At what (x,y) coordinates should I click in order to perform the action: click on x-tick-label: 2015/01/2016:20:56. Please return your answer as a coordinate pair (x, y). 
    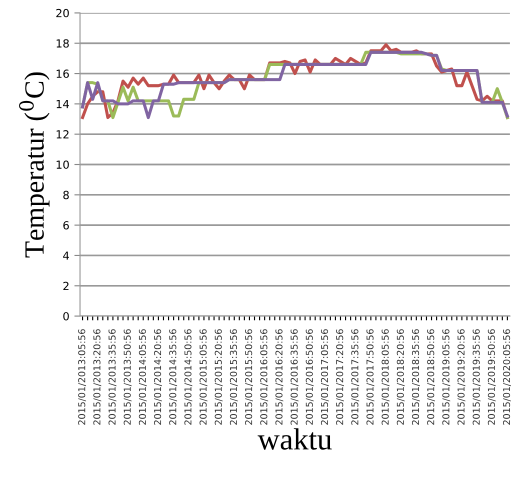
    Looking at the image, I should click on (279, 377).